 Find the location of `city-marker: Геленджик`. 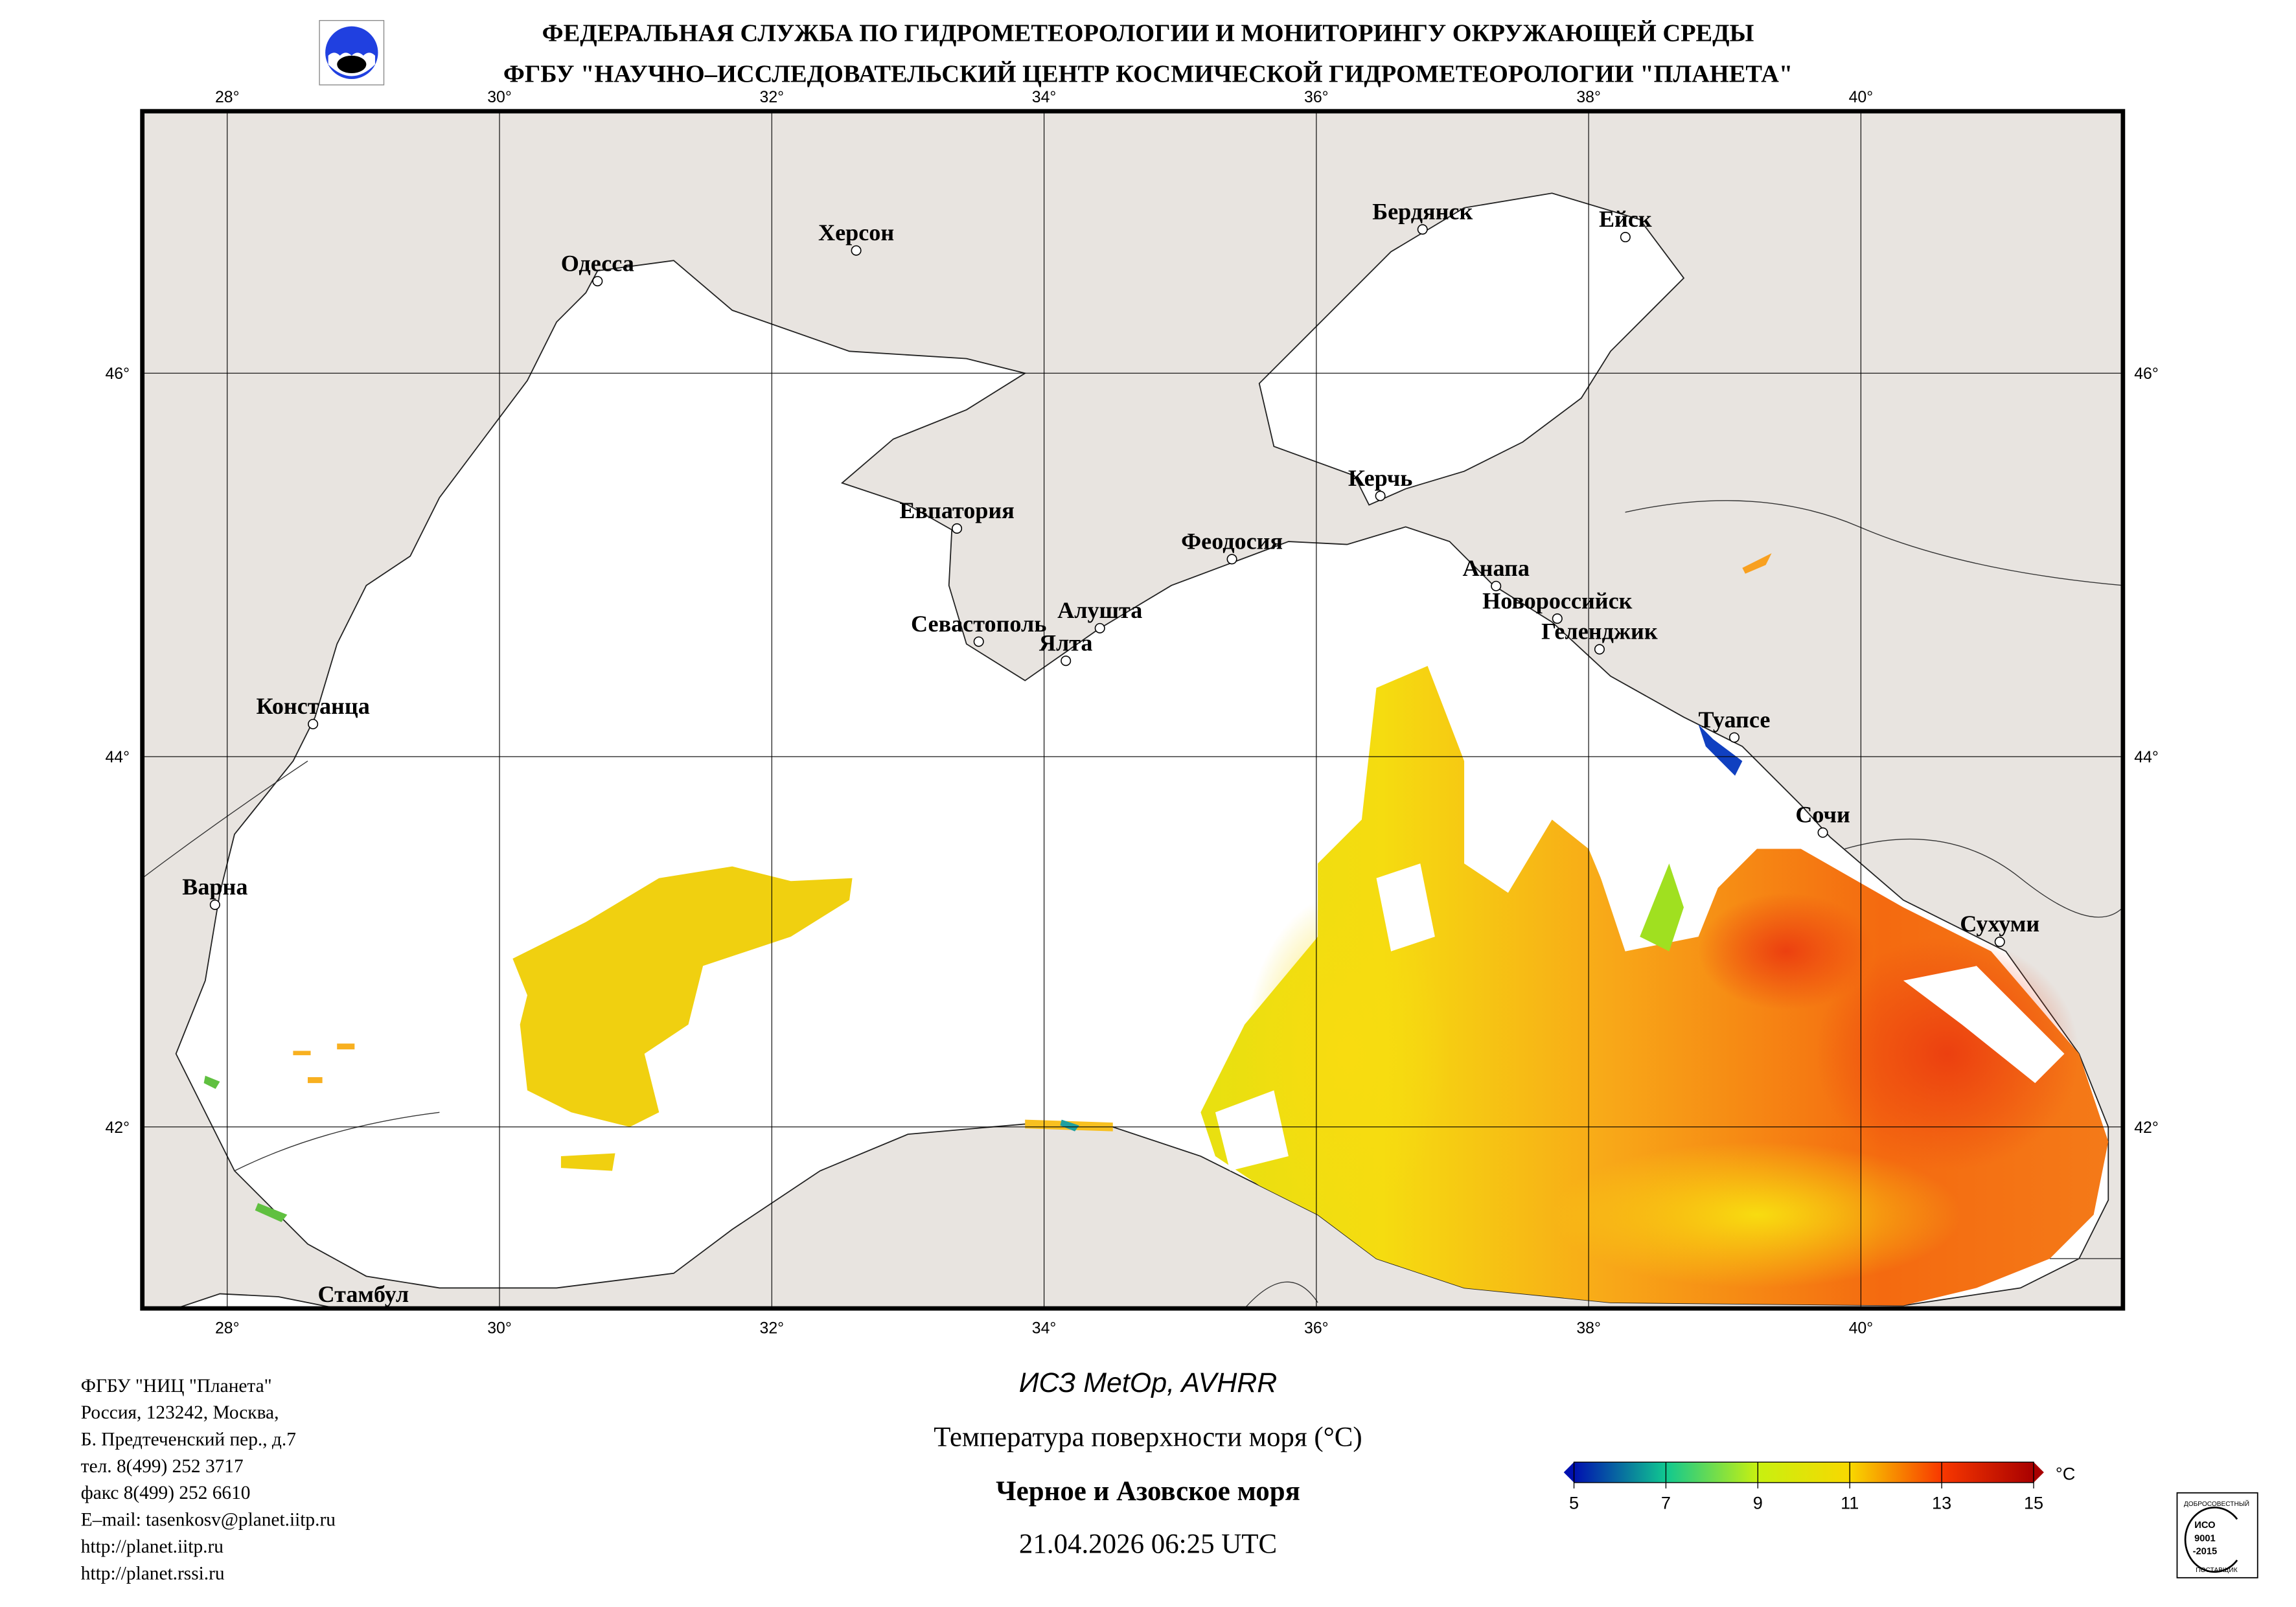

city-marker: Геленджик is located at coordinates (1599, 637).